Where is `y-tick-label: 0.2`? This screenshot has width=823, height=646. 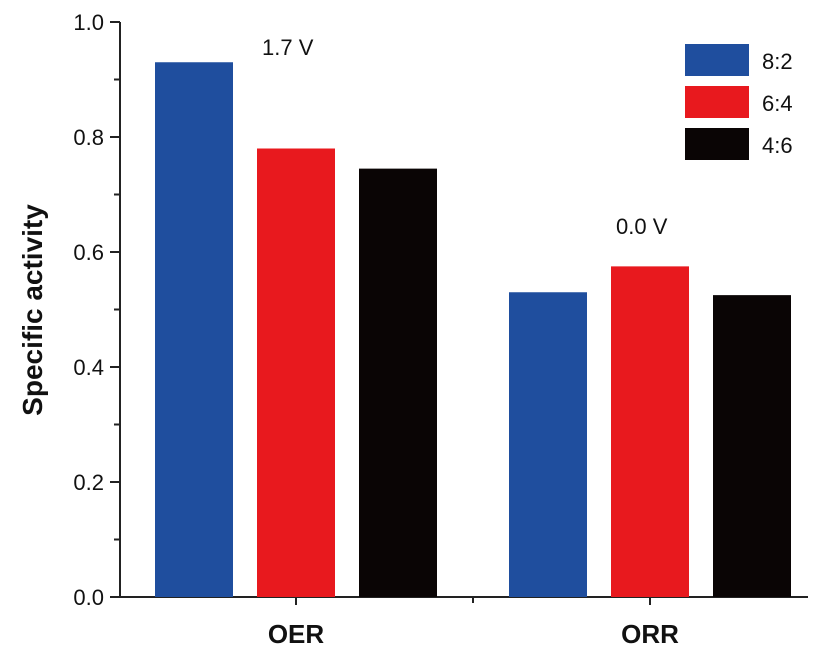 y-tick-label: 0.2 is located at coordinates (88, 482).